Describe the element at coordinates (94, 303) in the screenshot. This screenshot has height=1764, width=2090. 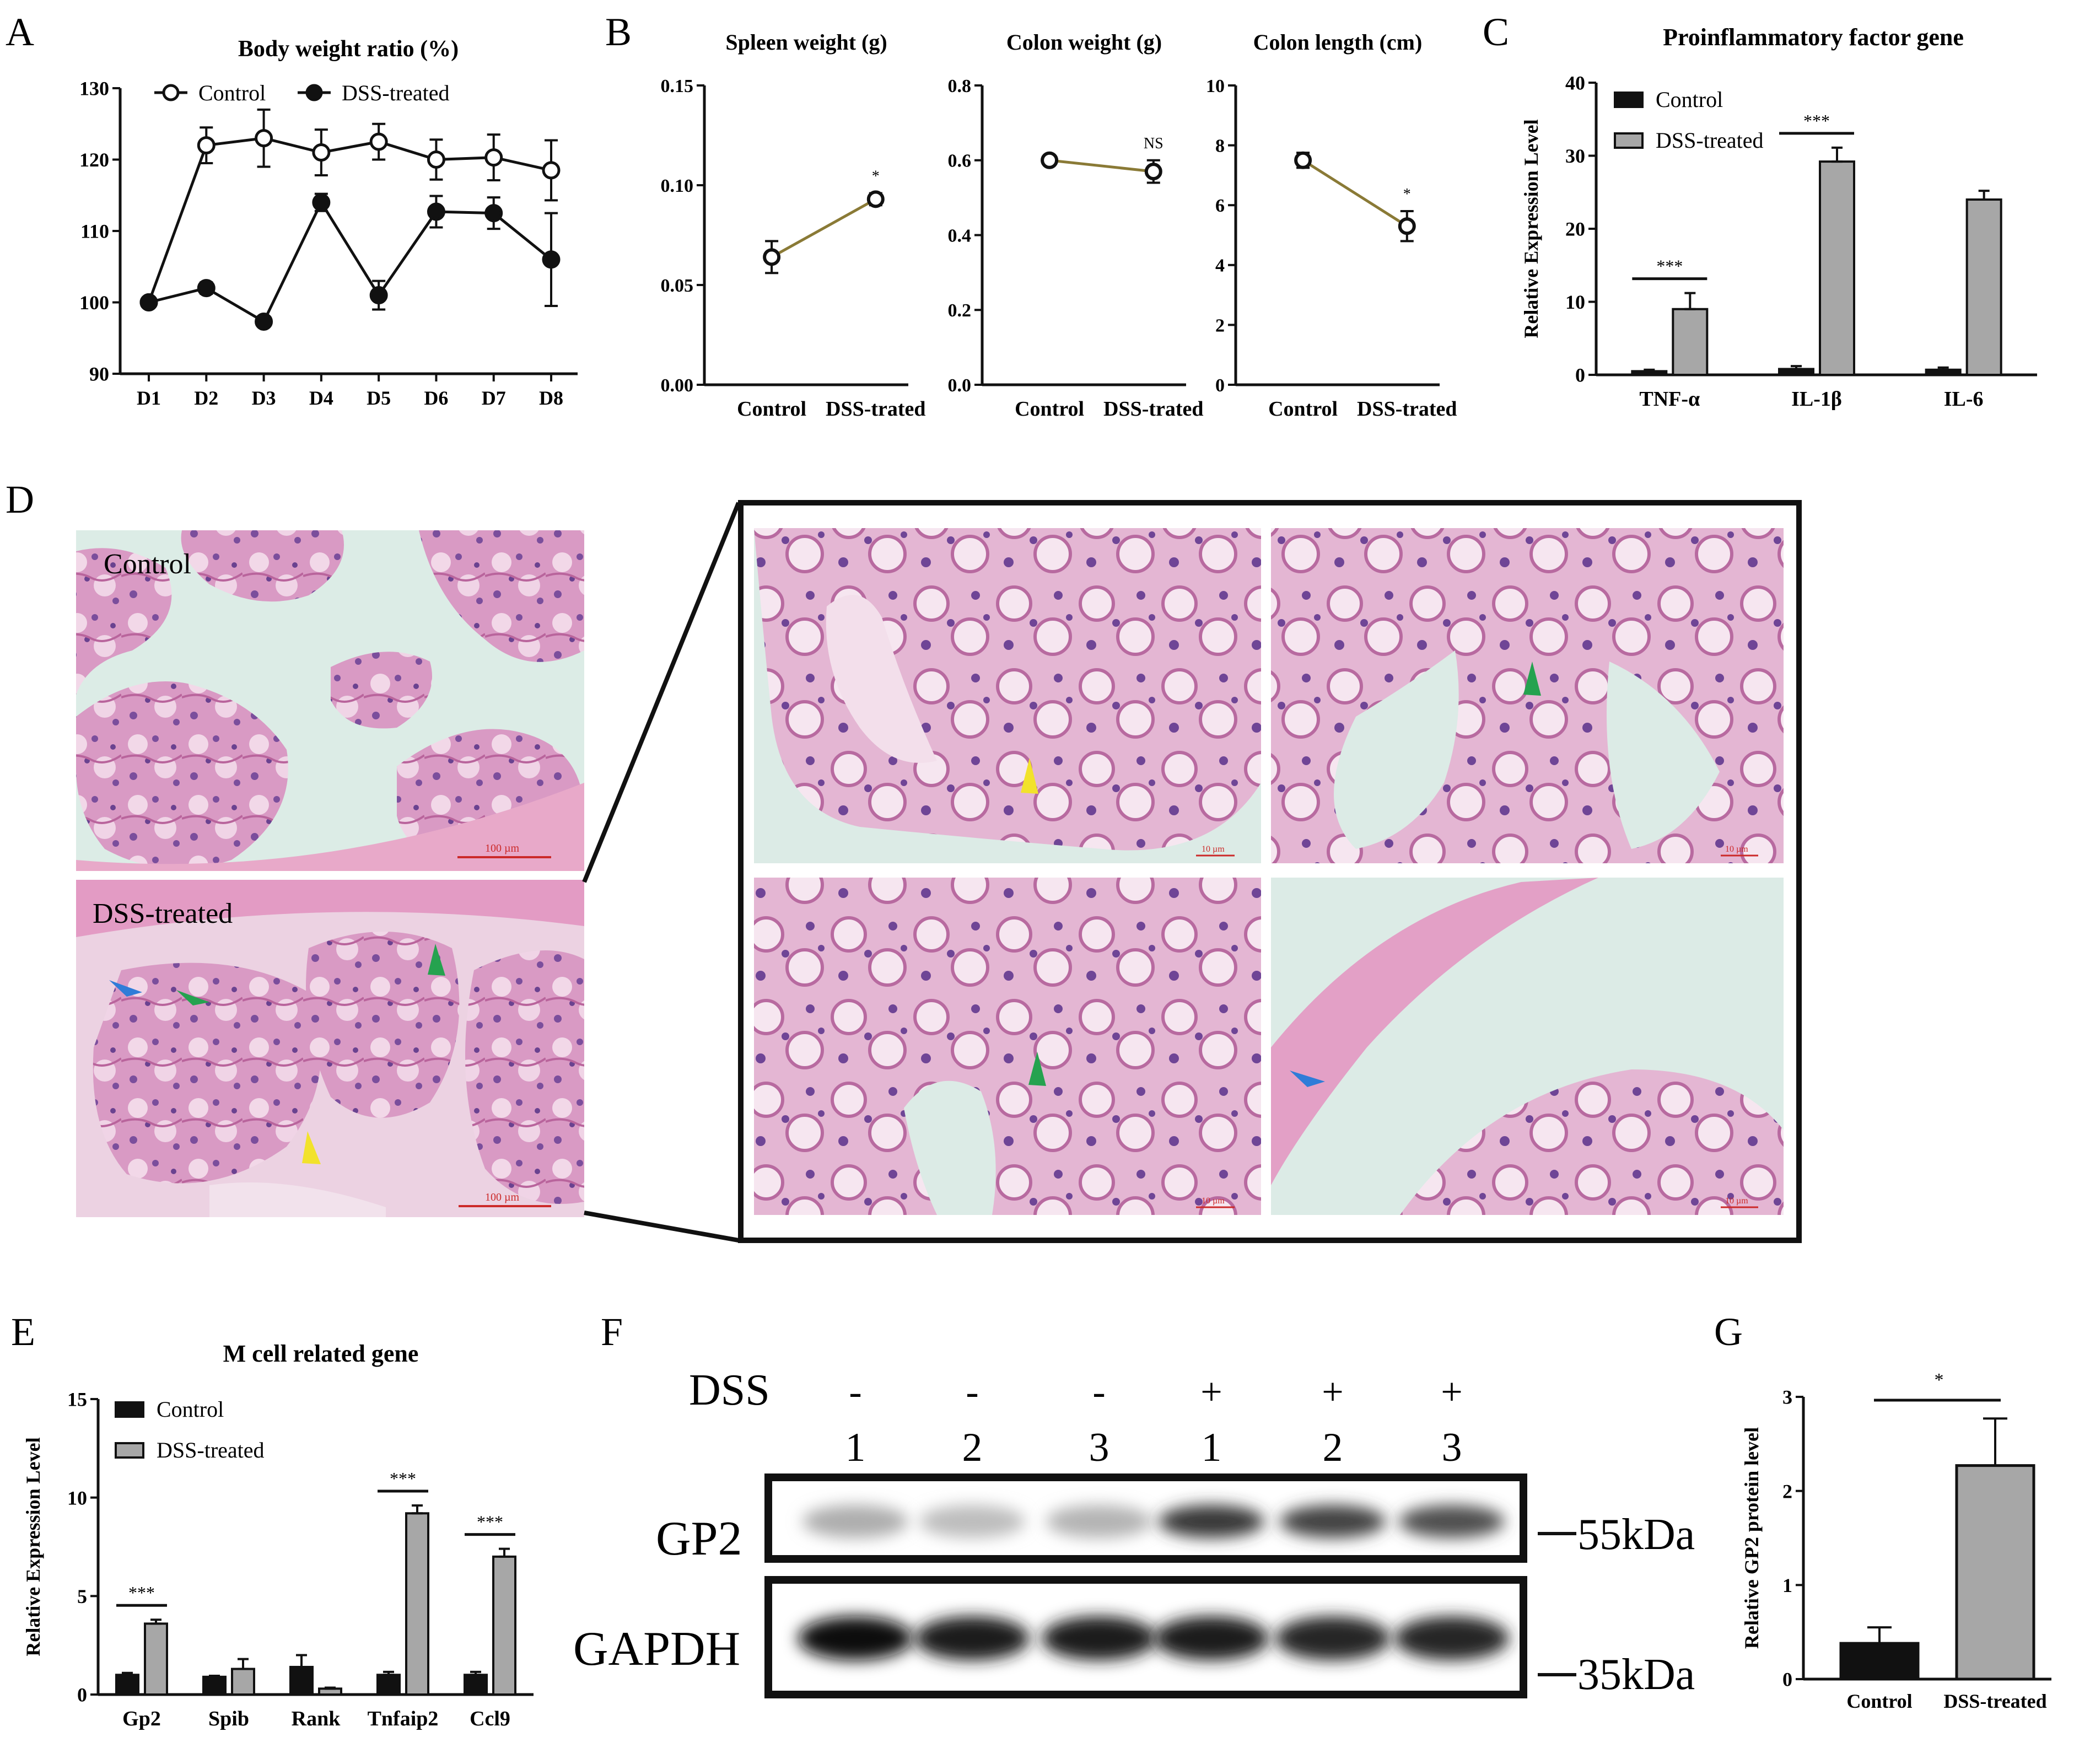
I see `y-tick-label: 100` at that location.